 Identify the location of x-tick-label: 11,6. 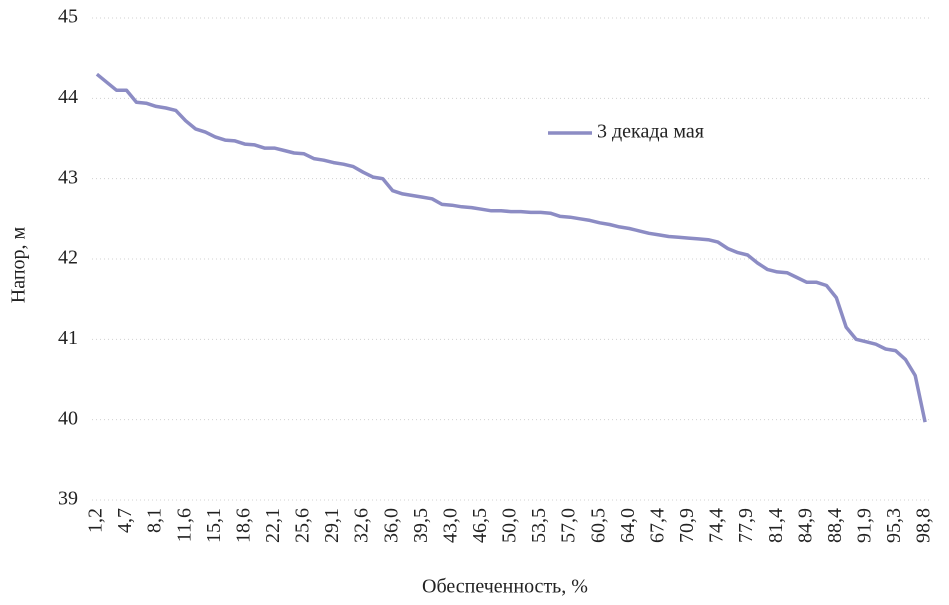
(184, 525).